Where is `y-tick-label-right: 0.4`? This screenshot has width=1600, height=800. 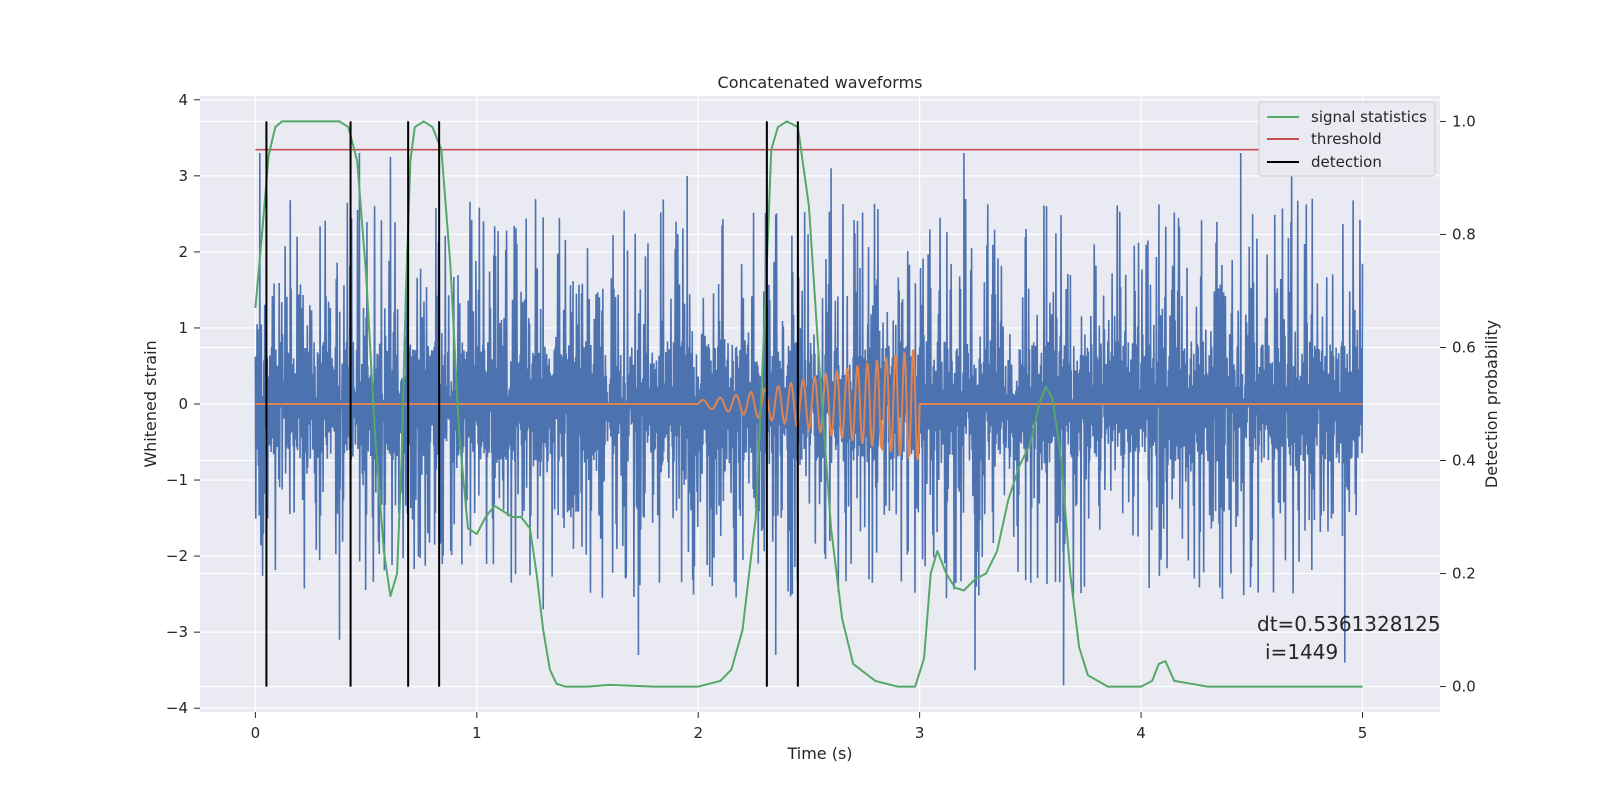
y-tick-label-right: 0.4 is located at coordinates (1464, 461).